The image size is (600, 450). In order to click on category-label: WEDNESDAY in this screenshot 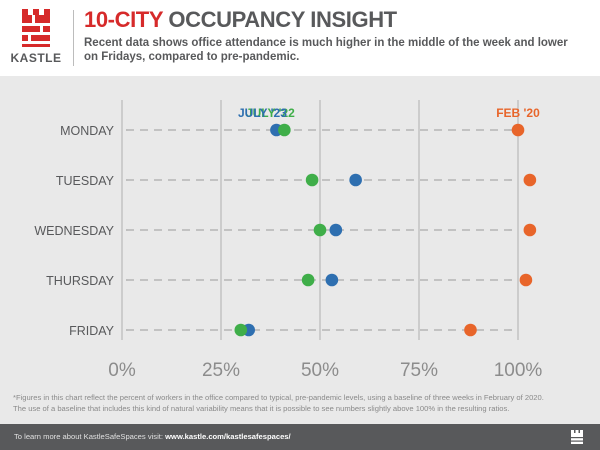, I will do `click(74, 231)`.